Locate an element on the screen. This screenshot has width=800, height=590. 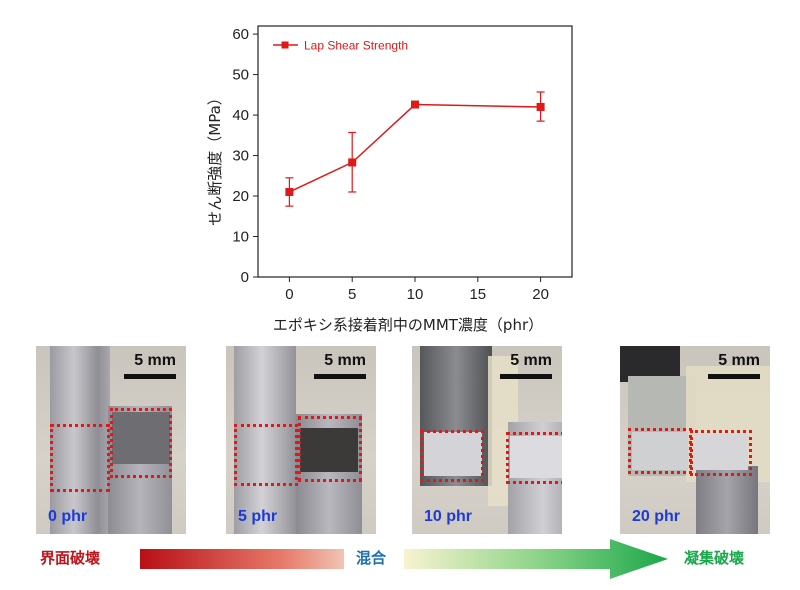
y-tick-label: 10 is located at coordinates (240, 237).